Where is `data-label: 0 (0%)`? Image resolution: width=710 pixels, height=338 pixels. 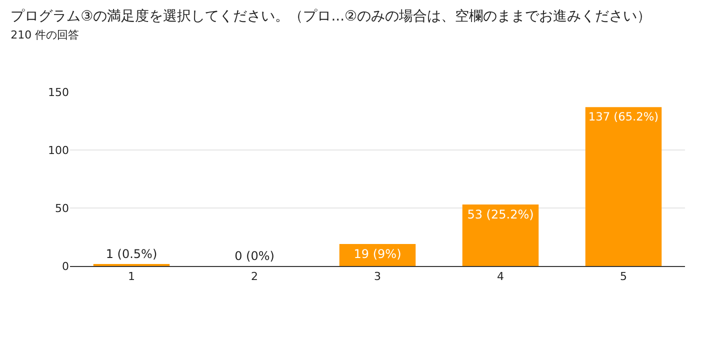
data-label: 0 (0%) is located at coordinates (254, 256).